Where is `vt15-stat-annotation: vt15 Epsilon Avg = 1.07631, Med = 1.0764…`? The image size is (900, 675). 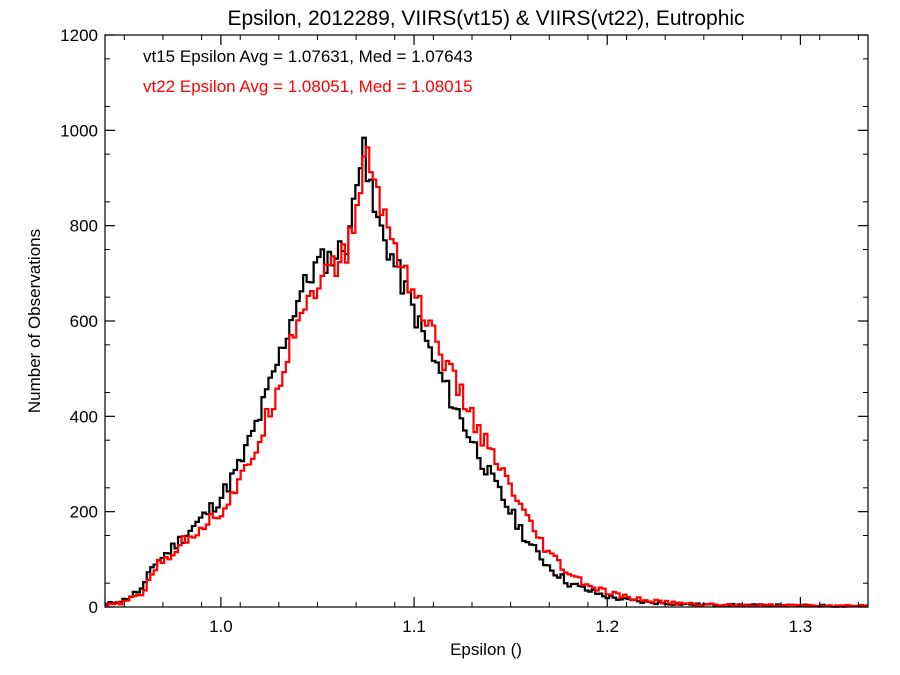 vt15-stat-annotation: vt15 Epsilon Avg = 1.07631, Med = 1.0764… is located at coordinates (308, 56).